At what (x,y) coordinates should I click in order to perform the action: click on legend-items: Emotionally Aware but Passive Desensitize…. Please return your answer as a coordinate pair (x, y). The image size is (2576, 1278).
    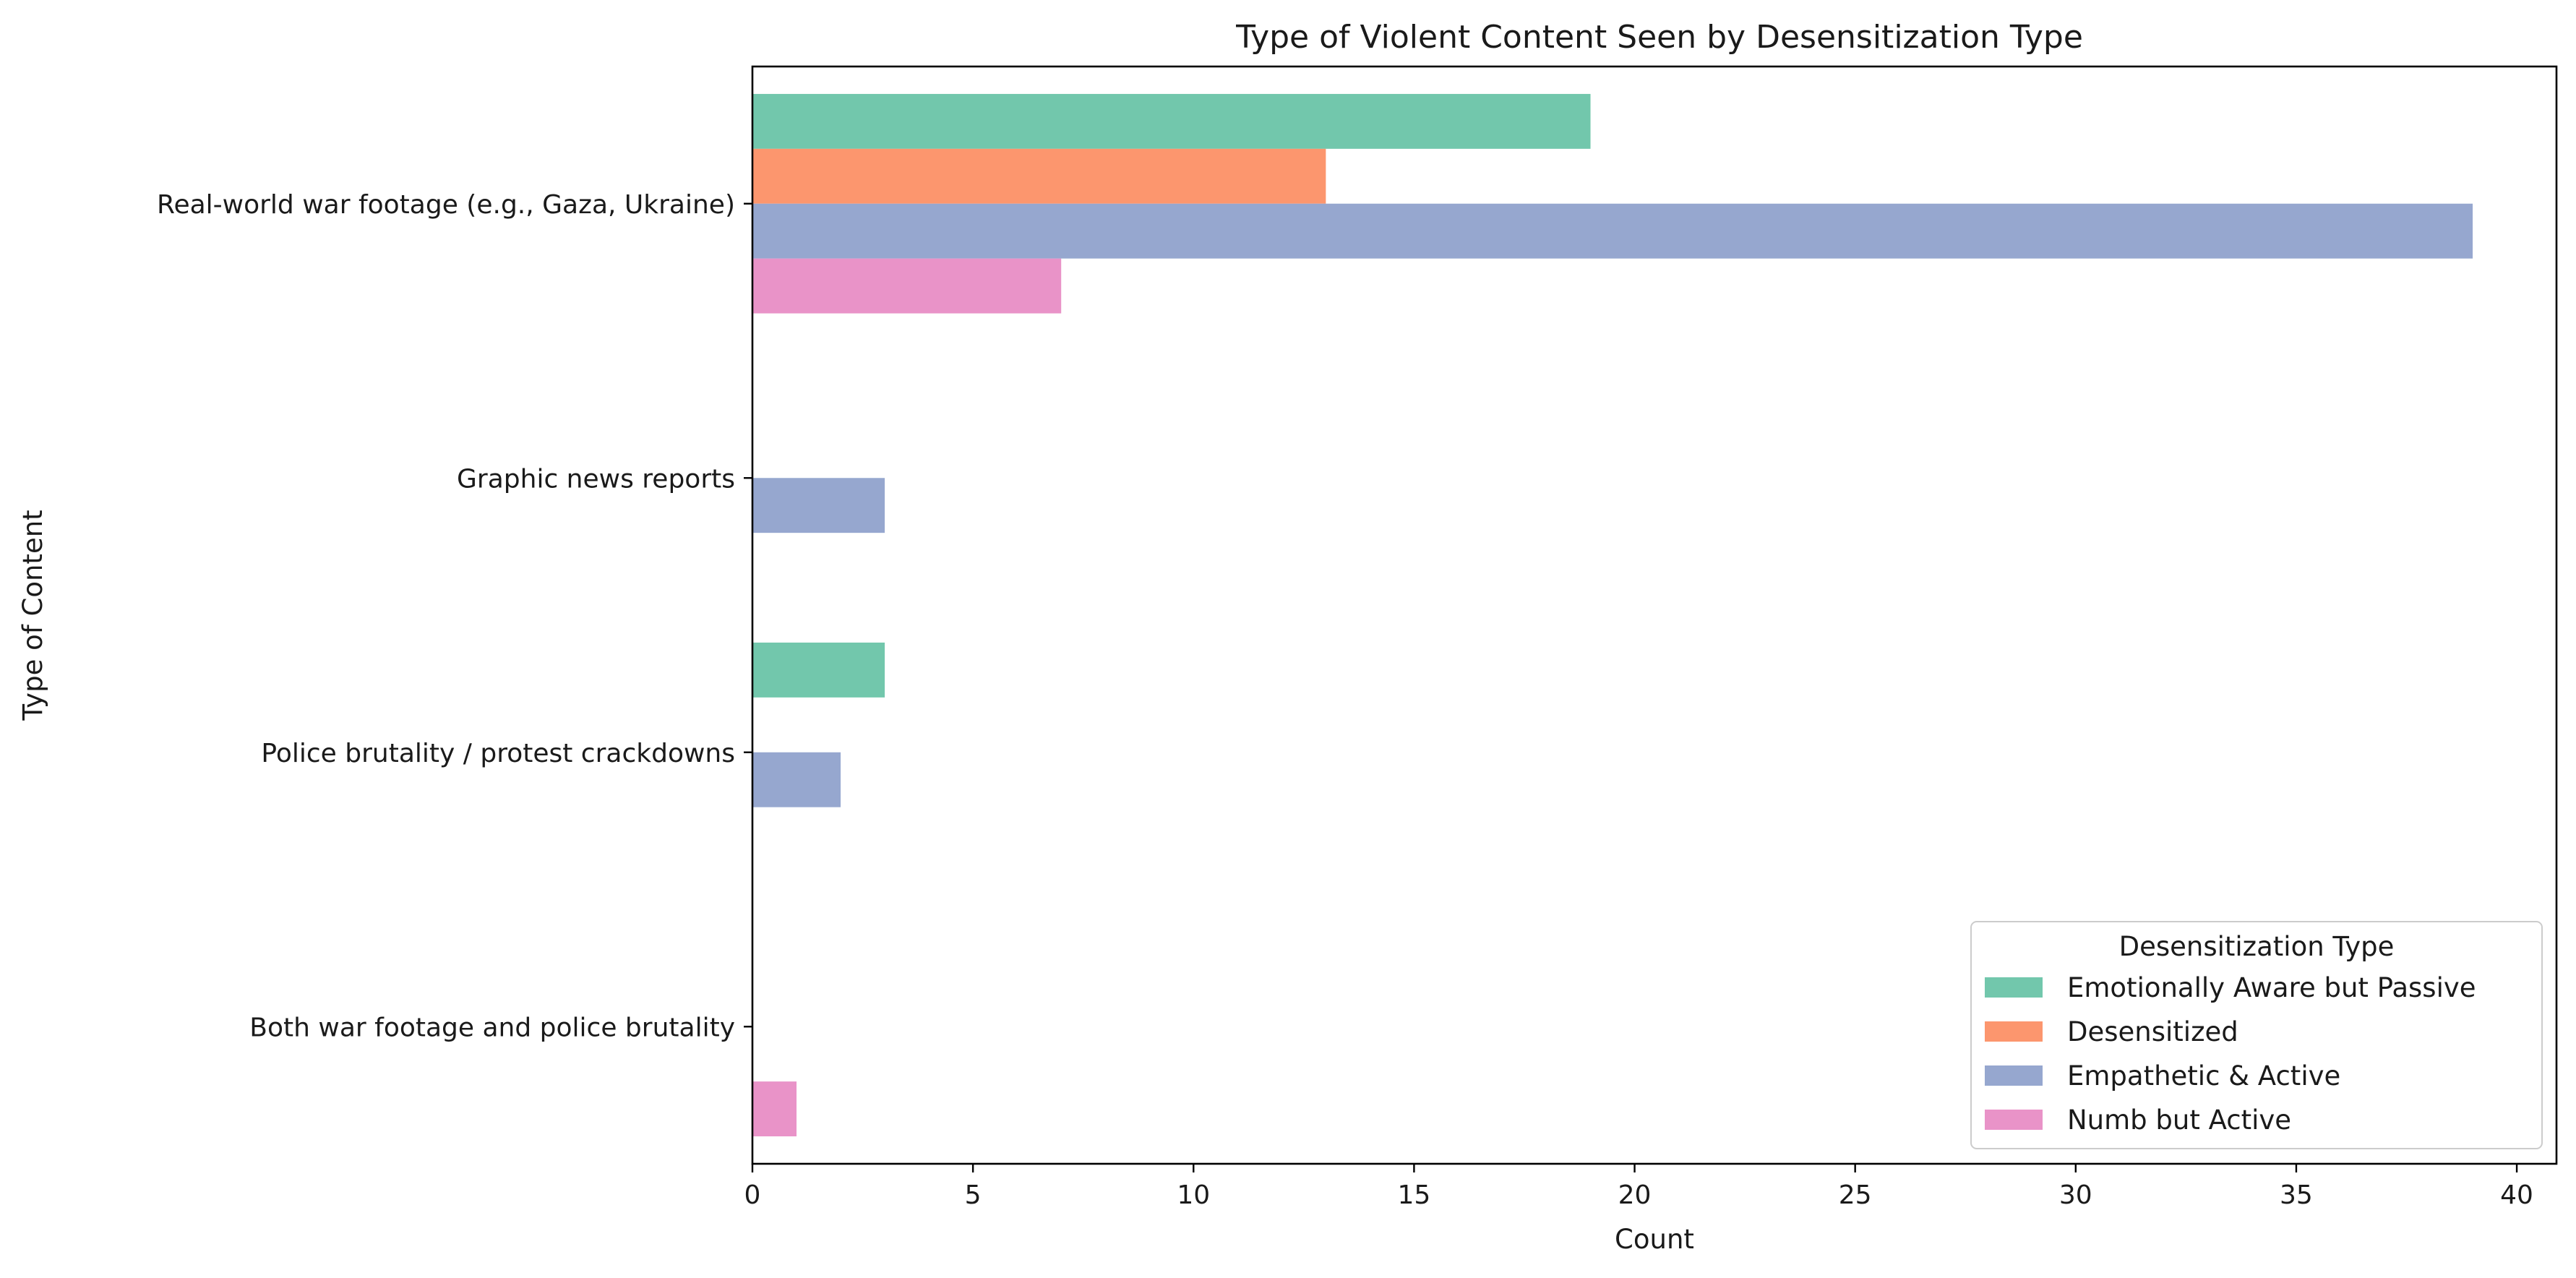
    Looking at the image, I should click on (2231, 1054).